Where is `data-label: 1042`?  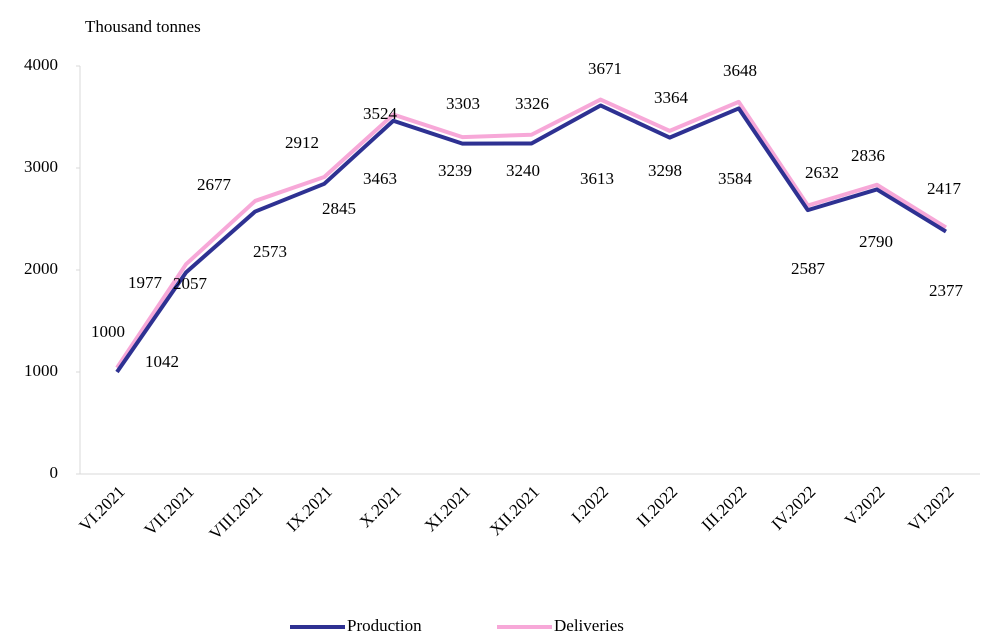 data-label: 1042 is located at coordinates (162, 361).